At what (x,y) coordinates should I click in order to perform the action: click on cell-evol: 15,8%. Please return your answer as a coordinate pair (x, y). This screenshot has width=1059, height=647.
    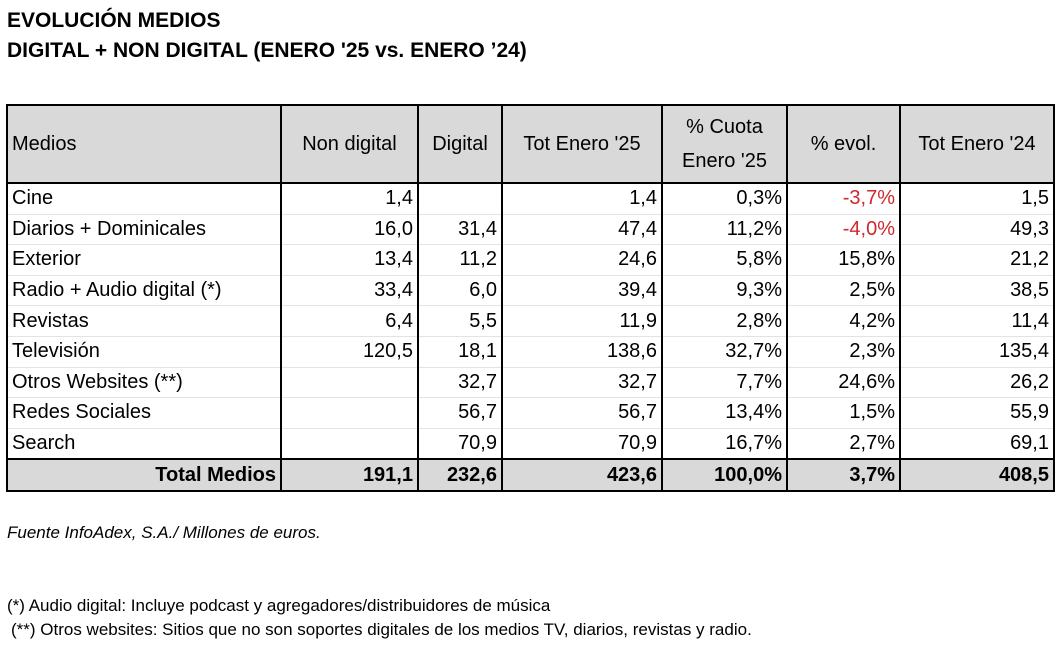
    Looking at the image, I should click on (843, 260).